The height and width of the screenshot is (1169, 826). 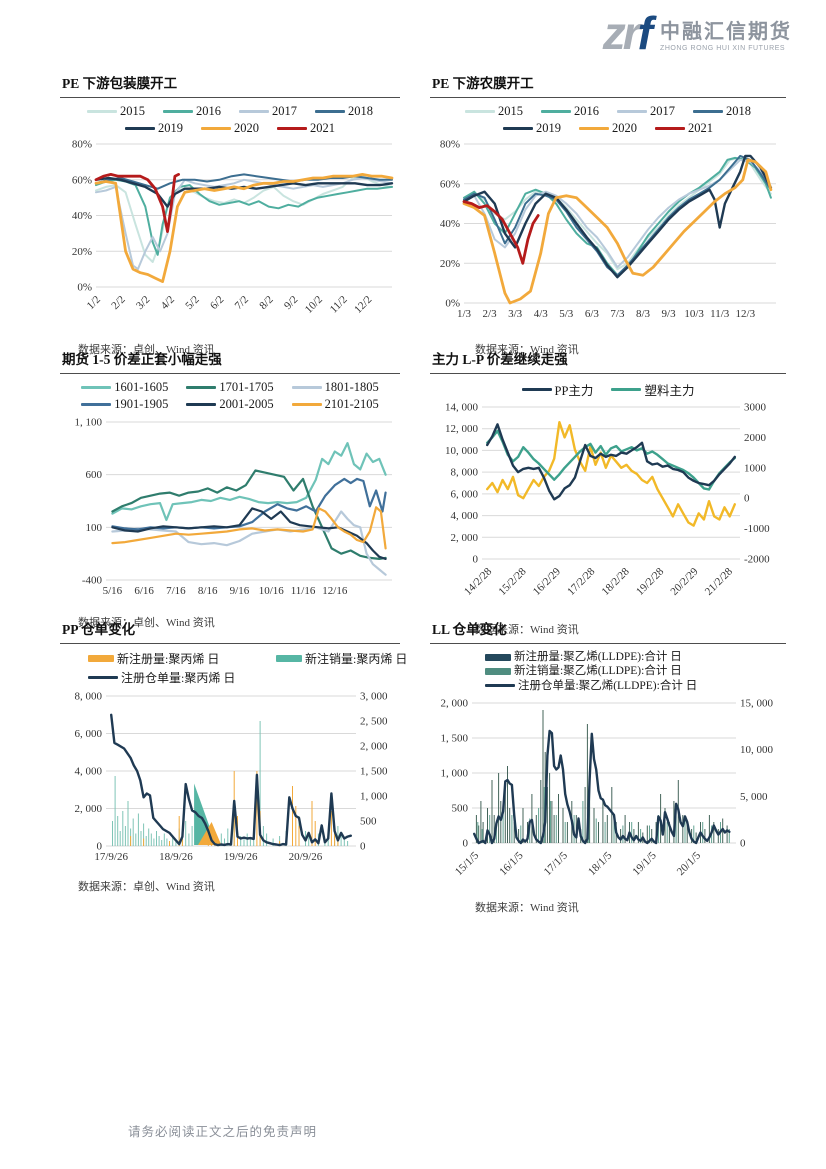 What do you see at coordinates (757, 560) in the screenshot?
I see `svg-text: -2000` at bounding box center [757, 560].